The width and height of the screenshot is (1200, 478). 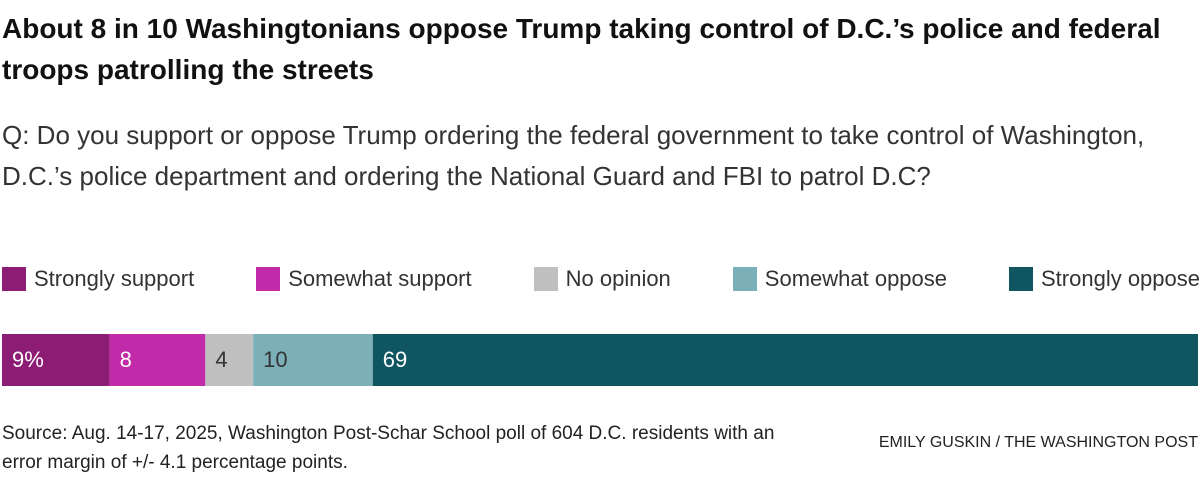 I want to click on legend-item: Somewhat oppose, so click(x=840, y=279).